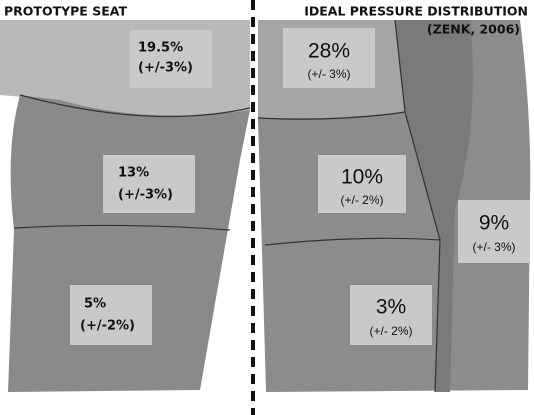 This screenshot has width=534, height=415. Describe the element at coordinates (160, 48) in the screenshot. I see `value-label: 19.5%` at that location.